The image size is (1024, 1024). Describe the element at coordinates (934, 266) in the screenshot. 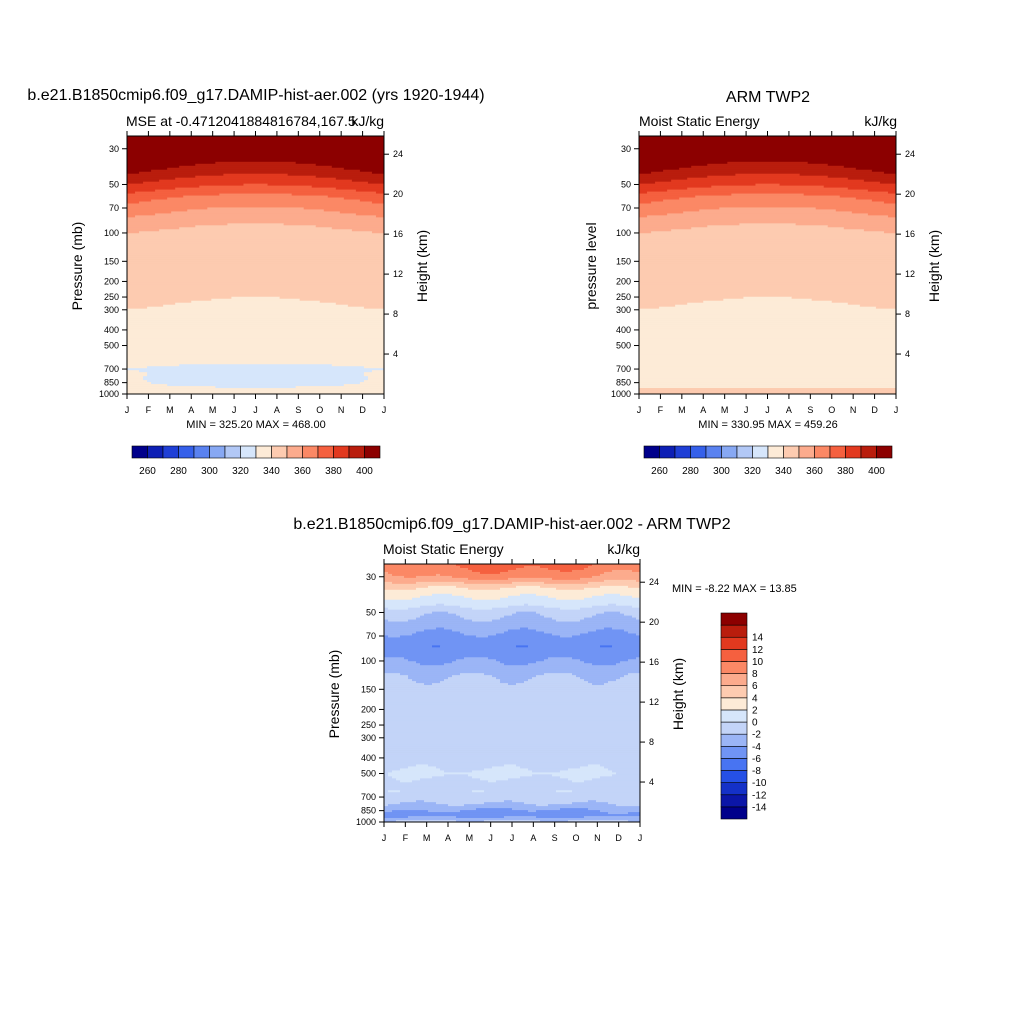

I see `y-axis-right-label: Height (km)` at that location.